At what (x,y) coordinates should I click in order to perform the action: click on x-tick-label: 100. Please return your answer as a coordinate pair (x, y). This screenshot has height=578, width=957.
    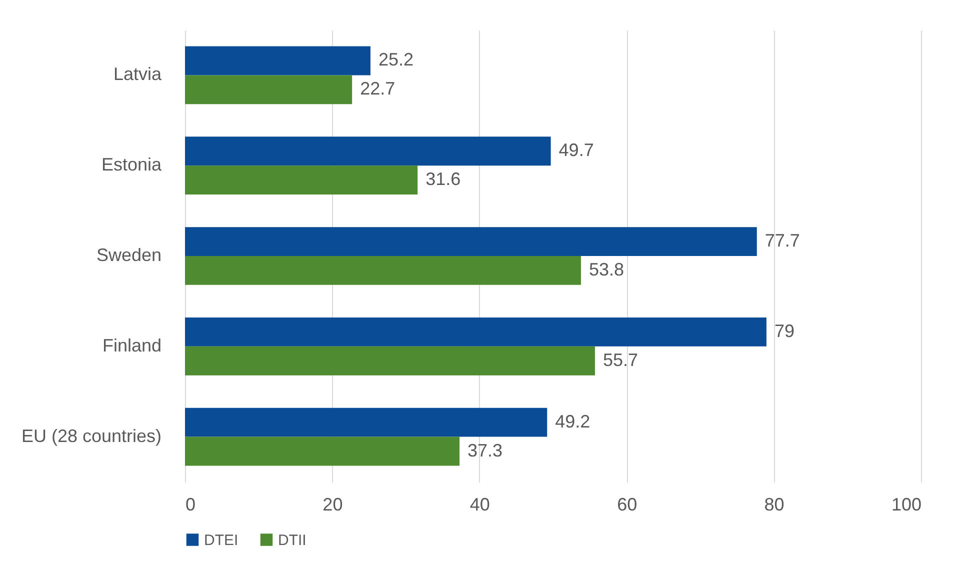
    Looking at the image, I should click on (906, 504).